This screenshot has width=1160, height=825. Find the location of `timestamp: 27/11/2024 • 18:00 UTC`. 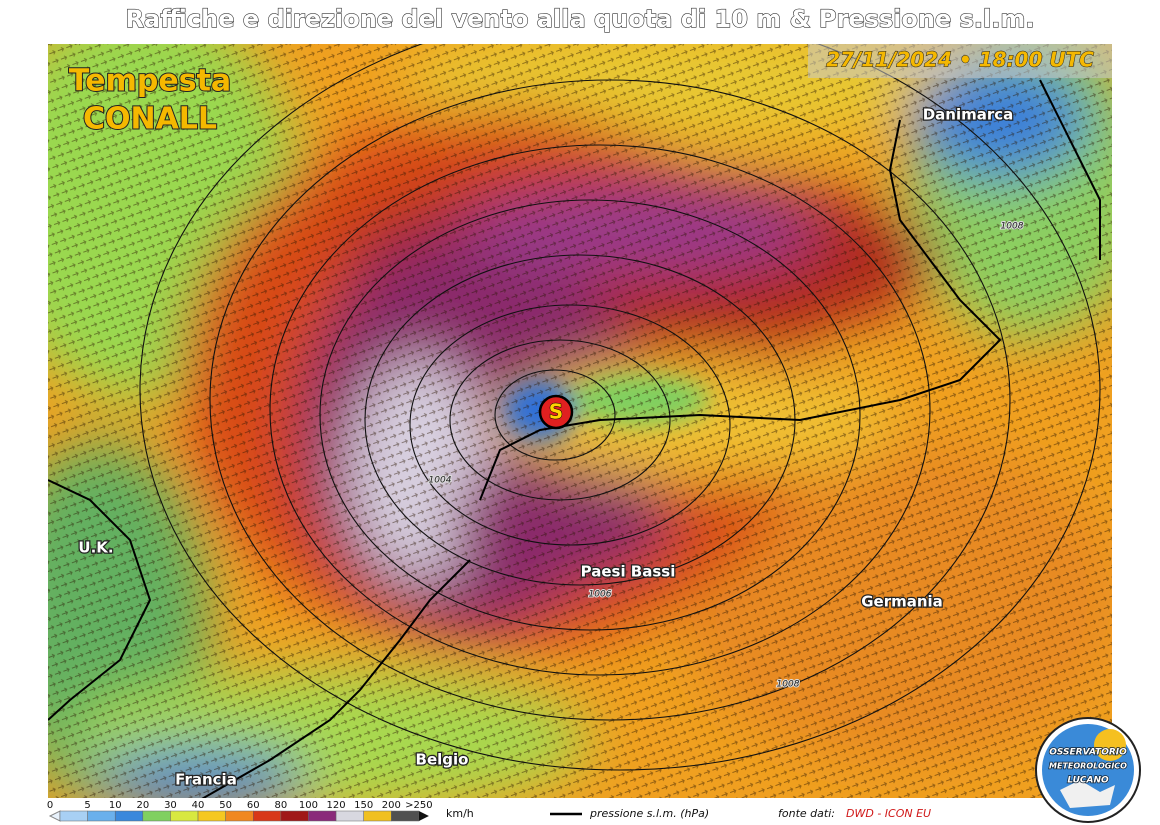

timestamp: 27/11/2024 • 18:00 UTC is located at coordinates (960, 60).